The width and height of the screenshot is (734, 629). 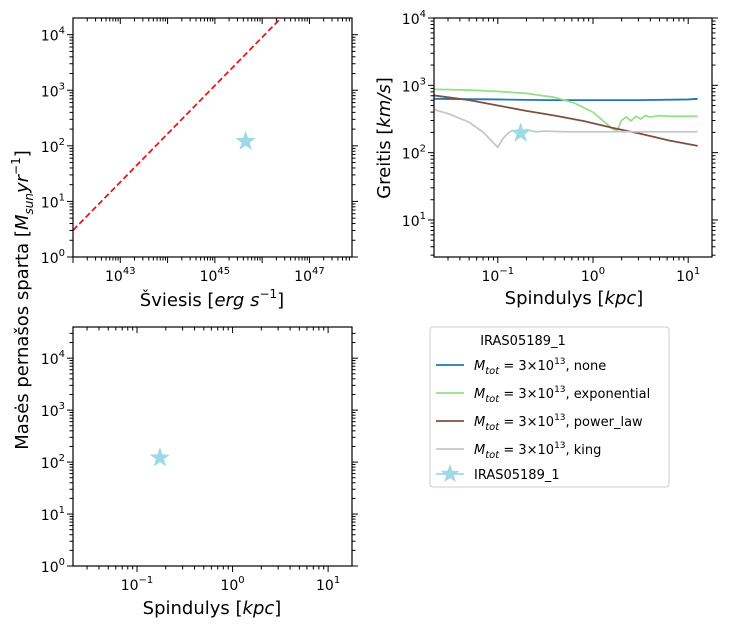 What do you see at coordinates (566, 110) in the screenshot?
I see `series-line-exponential` at bounding box center [566, 110].